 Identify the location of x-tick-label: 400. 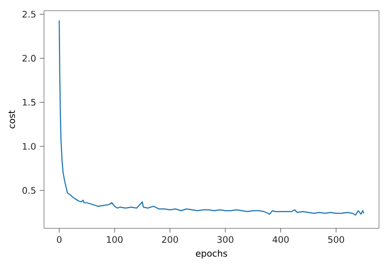
(280, 239).